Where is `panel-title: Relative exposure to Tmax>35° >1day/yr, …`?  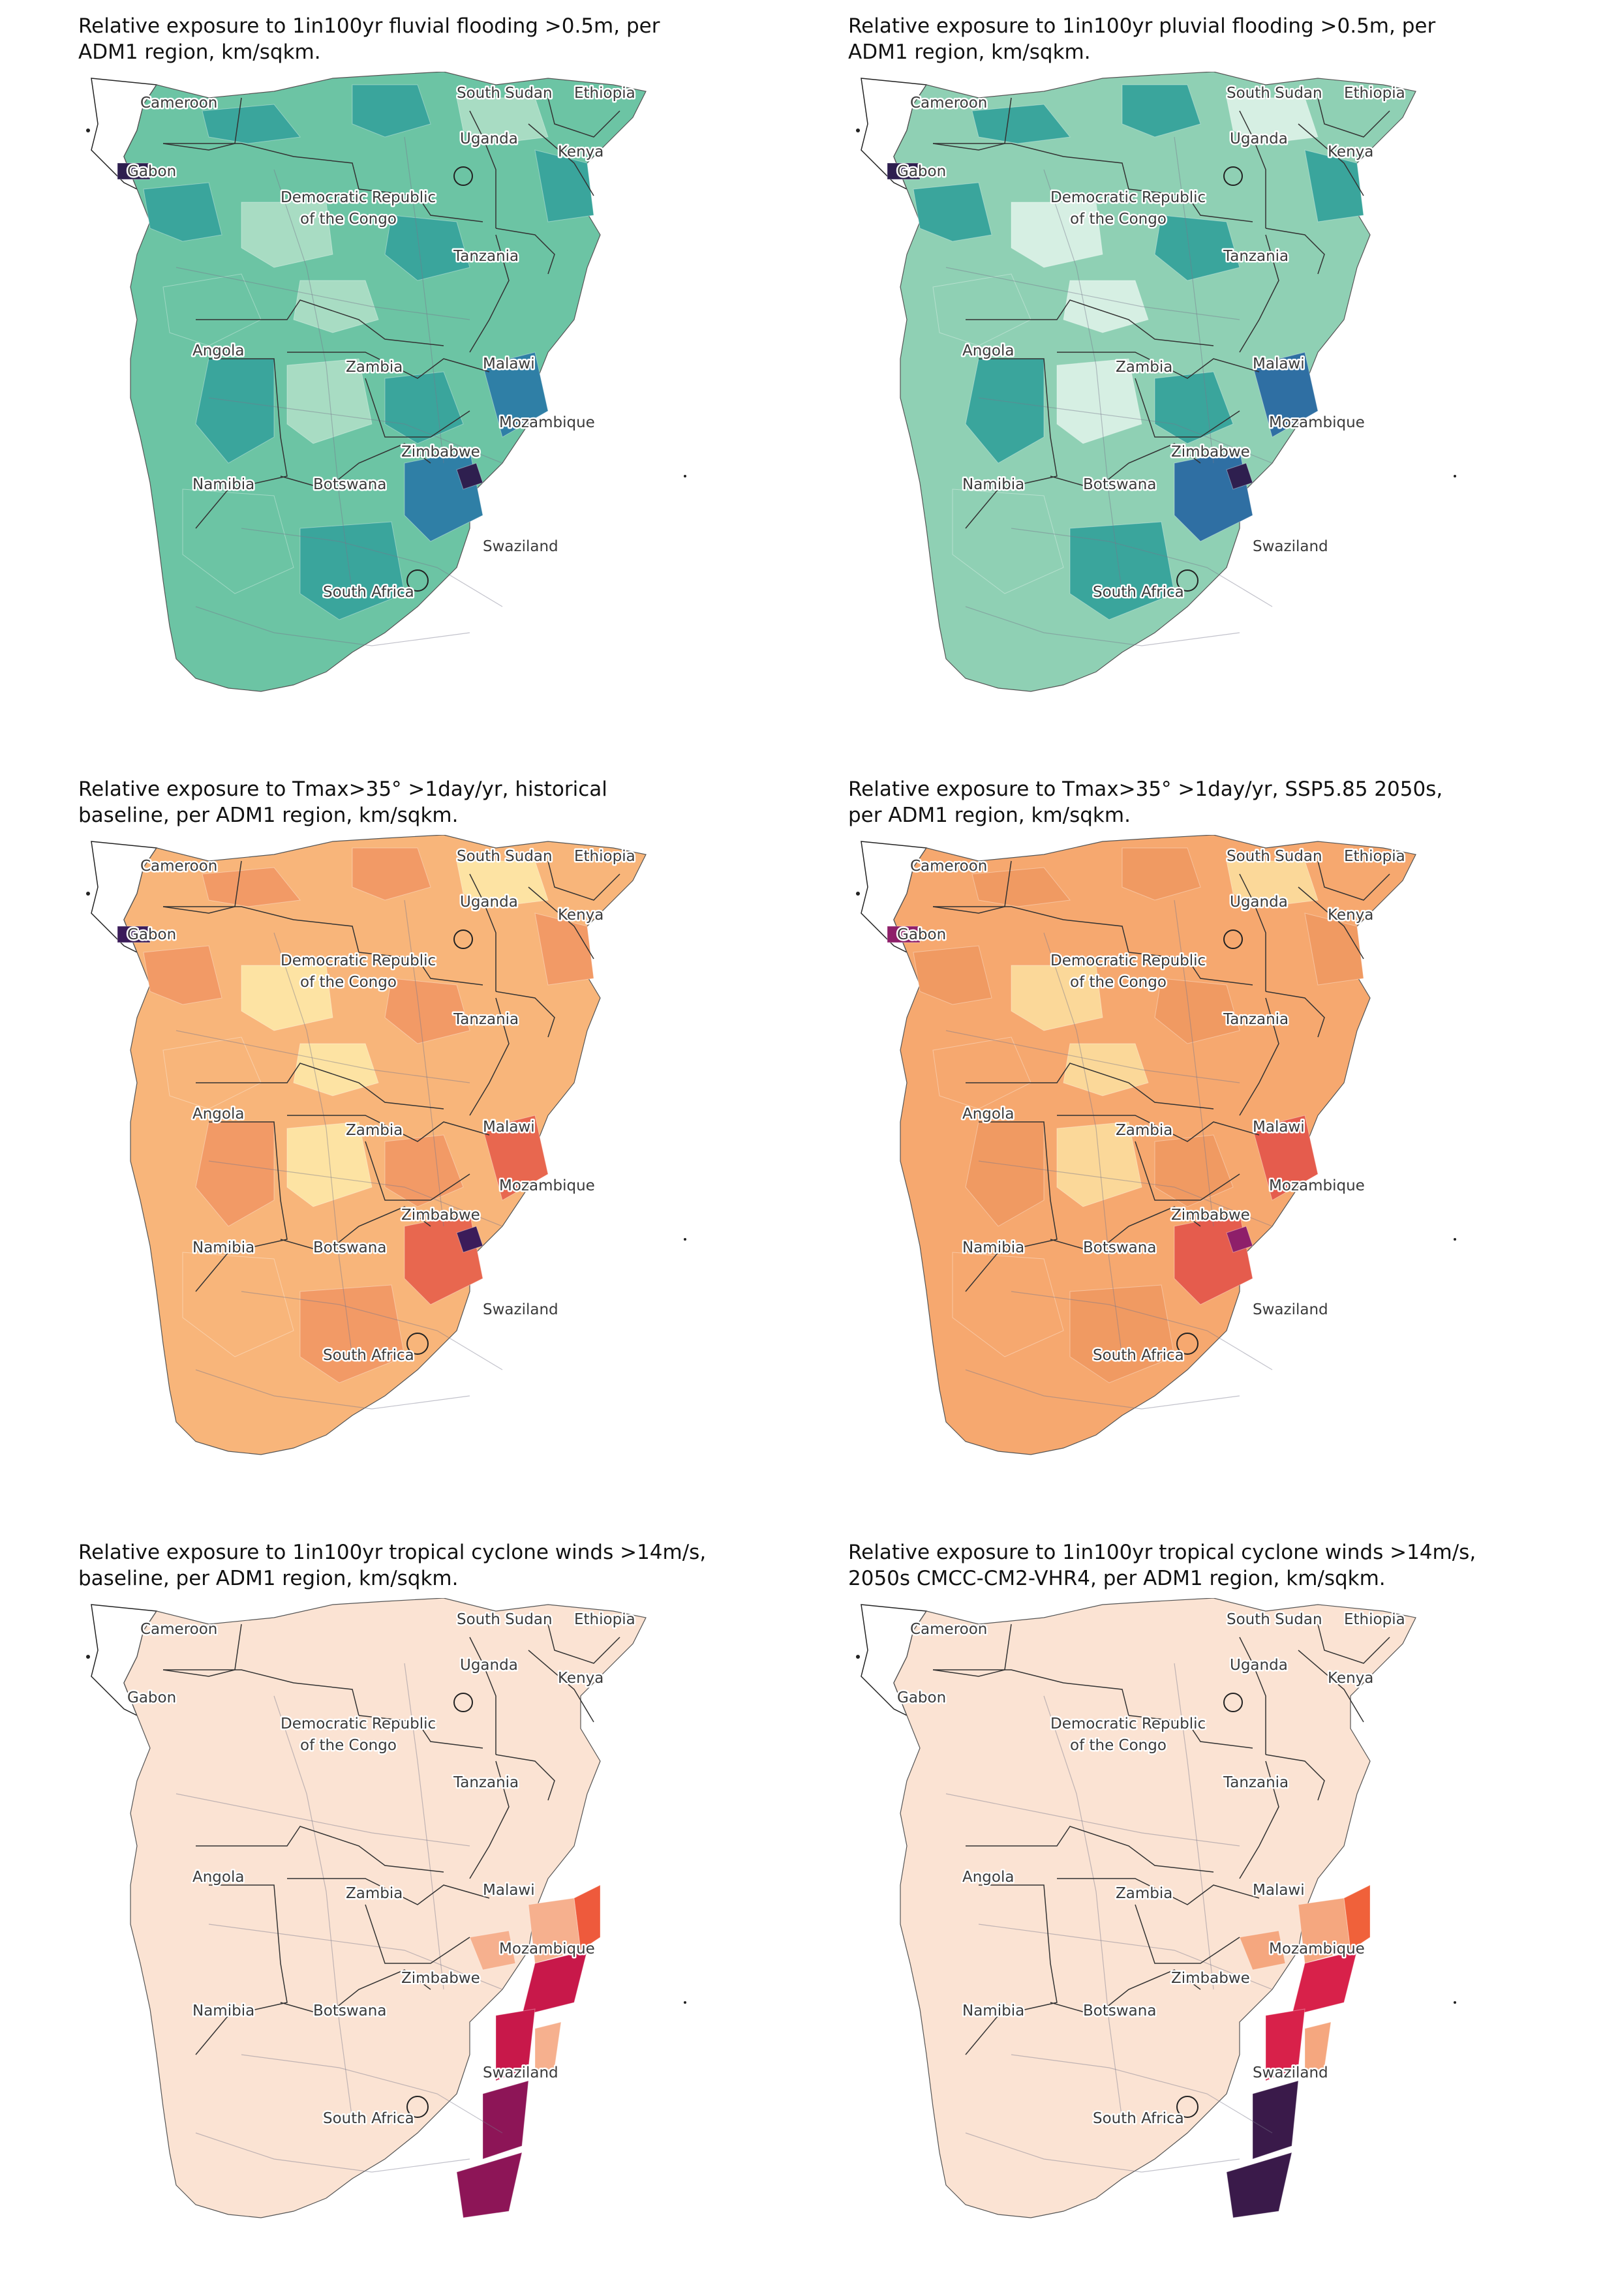
panel-title: Relative exposure to Tmax>35° >1day/yr, … is located at coordinates (424, 802).